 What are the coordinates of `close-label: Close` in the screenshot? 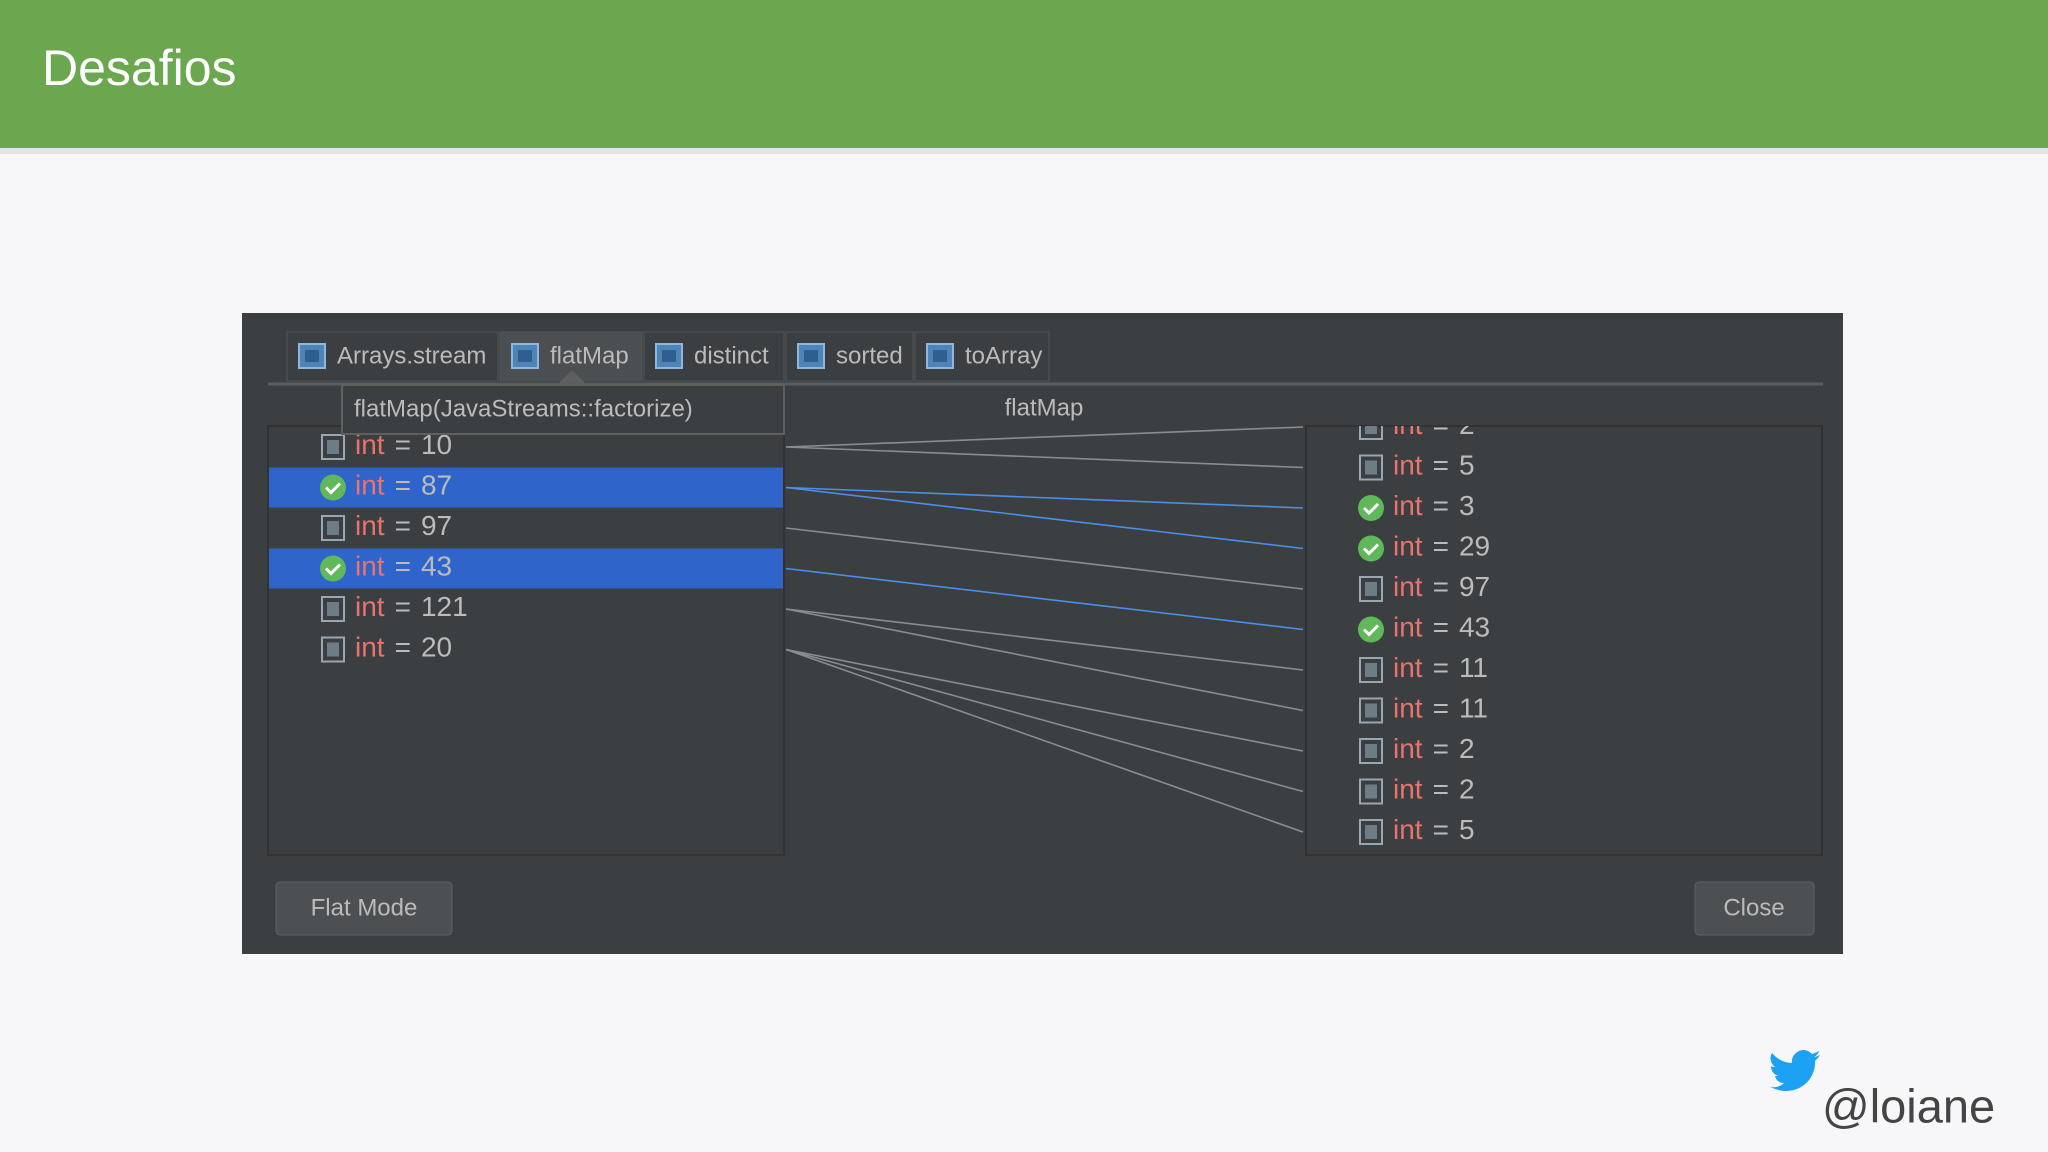 It's located at (1753, 907).